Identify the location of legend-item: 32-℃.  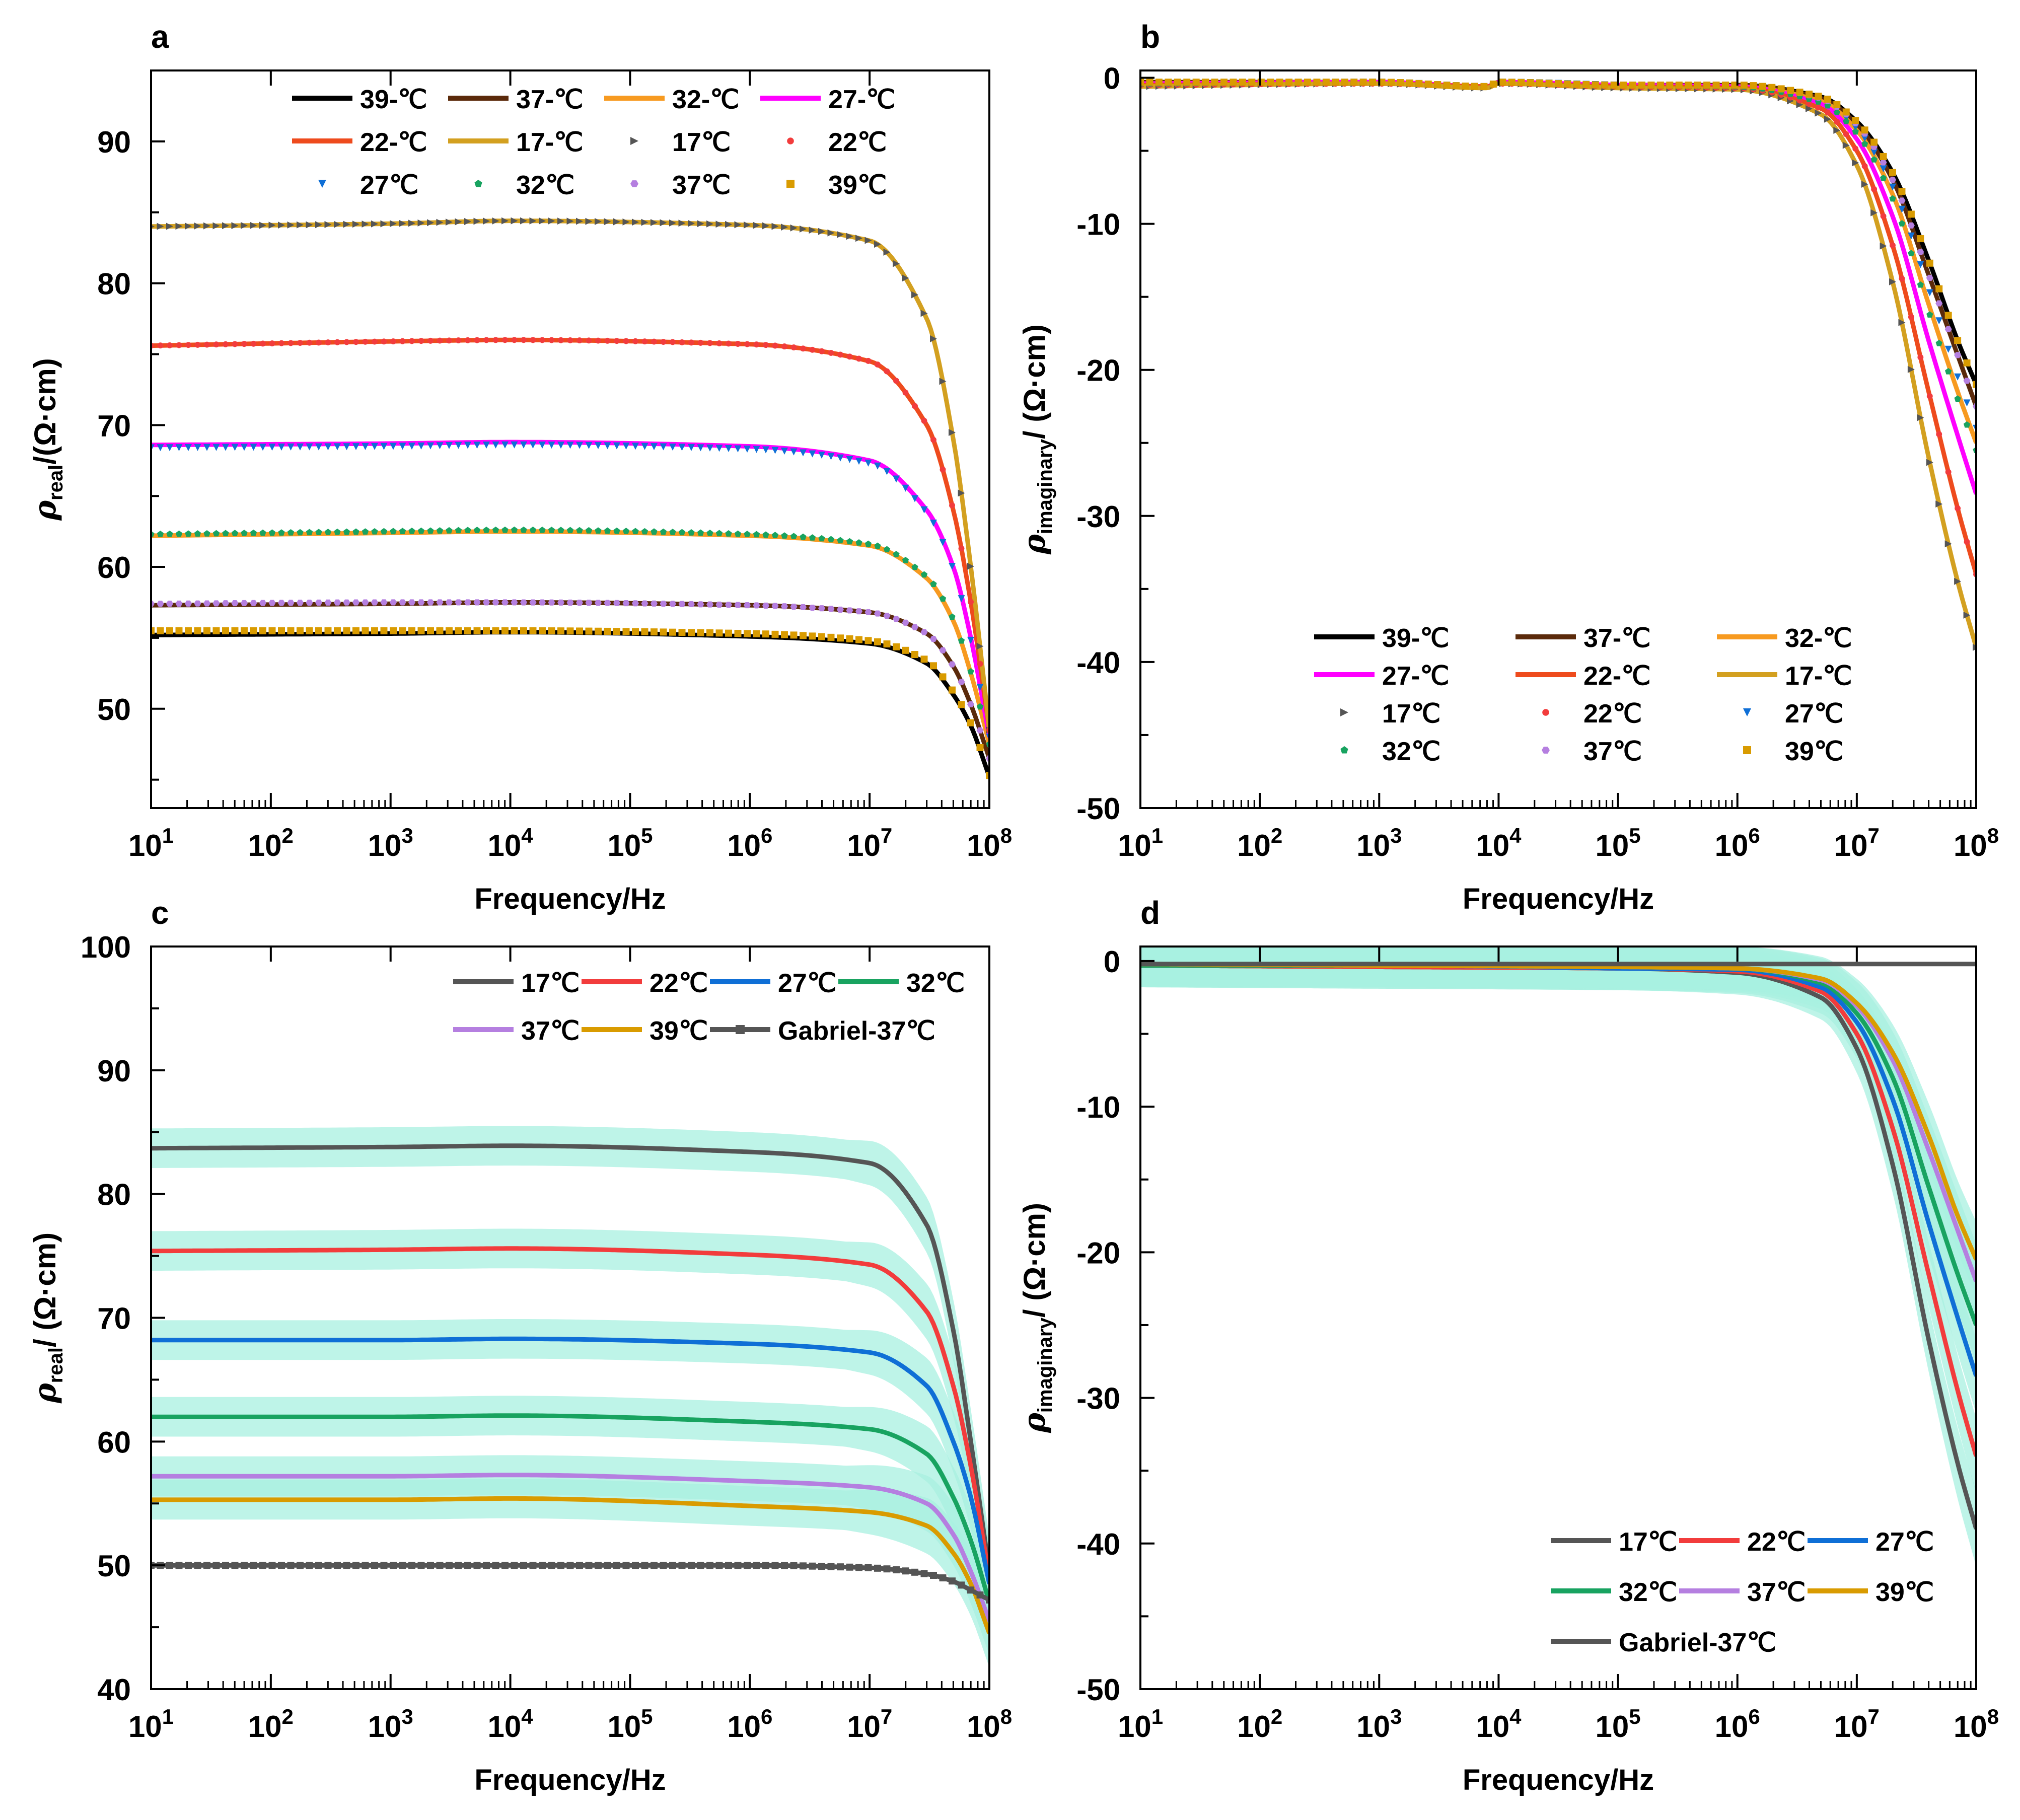
(672, 99).